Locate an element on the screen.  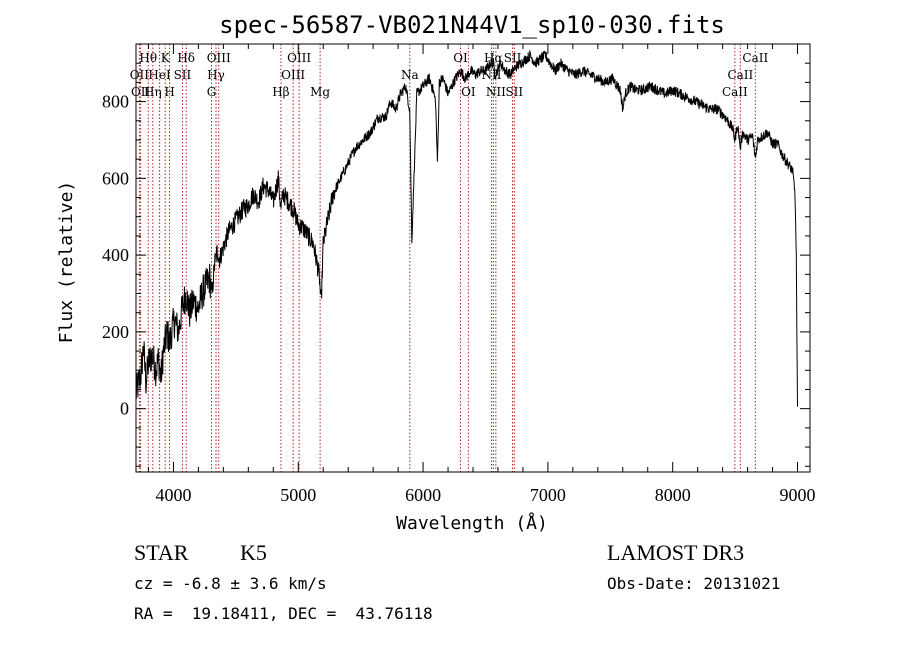
annotation-14: Hβ is located at coordinates (280, 92).